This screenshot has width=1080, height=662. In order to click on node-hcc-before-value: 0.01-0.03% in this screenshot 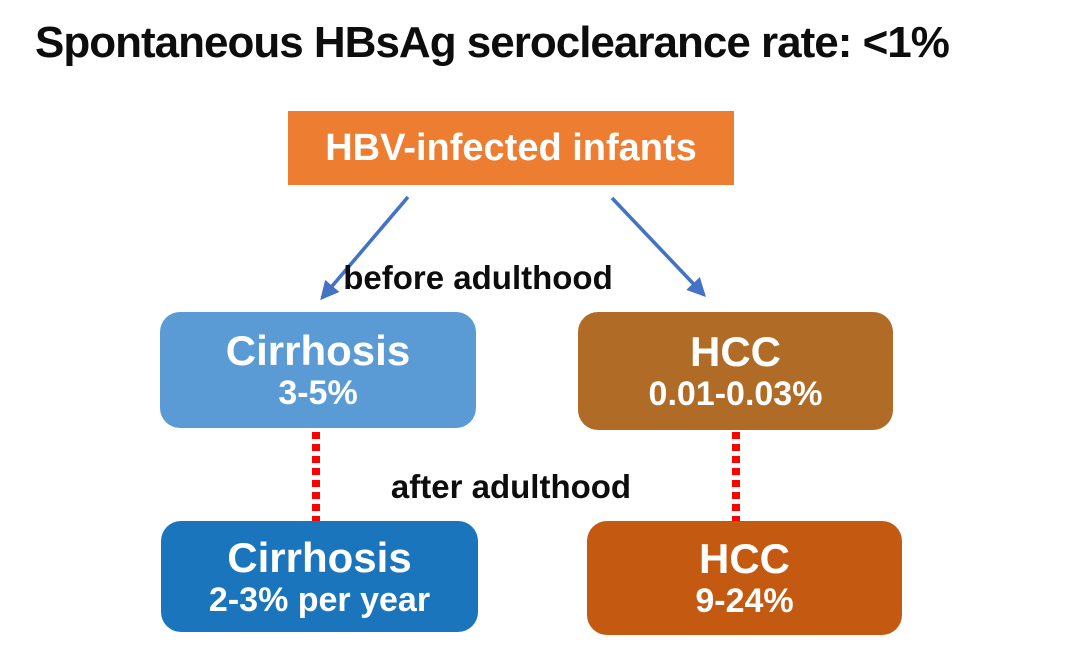, I will do `click(735, 394)`.